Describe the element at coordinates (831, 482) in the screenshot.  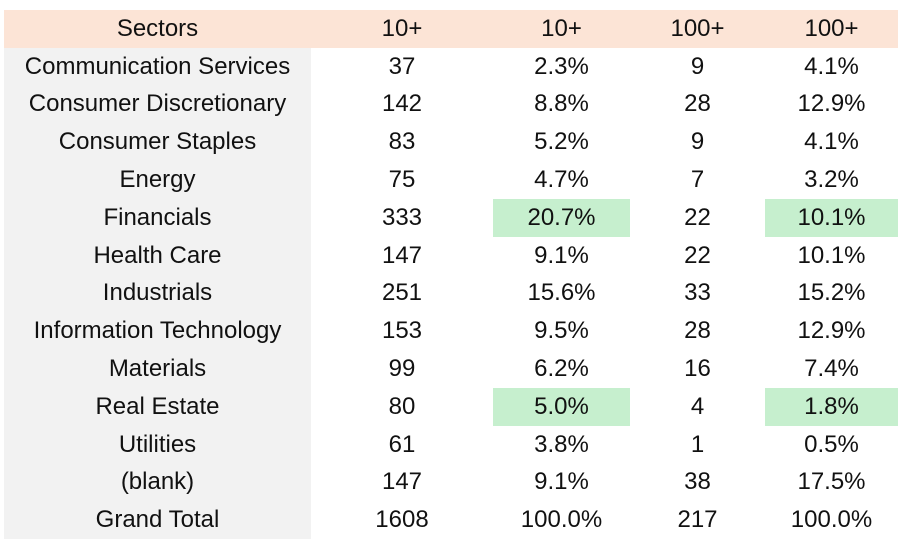
I see `table-cell: 17.5%` at that location.